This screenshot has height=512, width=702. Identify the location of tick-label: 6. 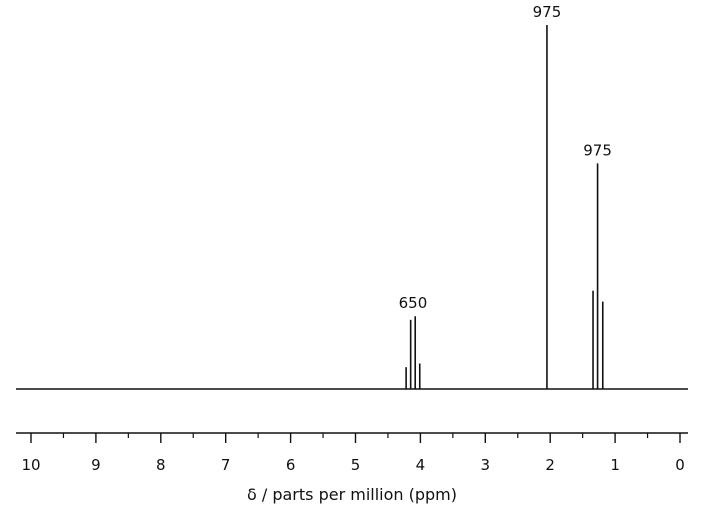
(291, 465).